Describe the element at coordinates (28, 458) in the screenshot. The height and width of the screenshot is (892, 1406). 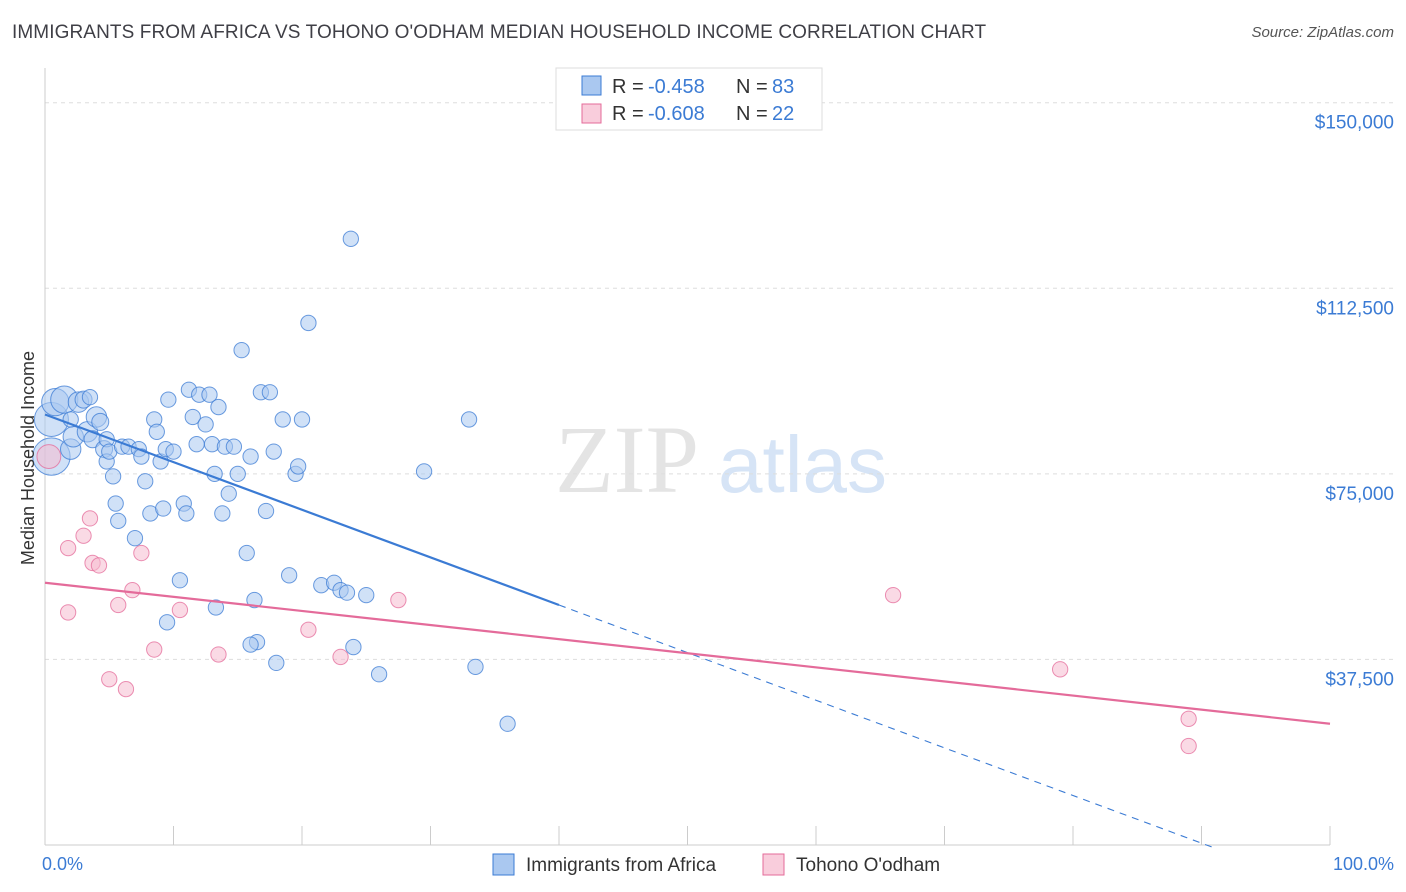
I see `y-axis-label: Median Household Income` at that location.